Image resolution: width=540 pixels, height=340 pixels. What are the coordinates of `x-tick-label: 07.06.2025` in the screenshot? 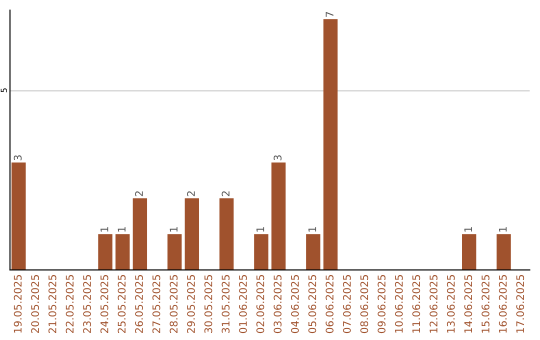 It's located at (346, 304).